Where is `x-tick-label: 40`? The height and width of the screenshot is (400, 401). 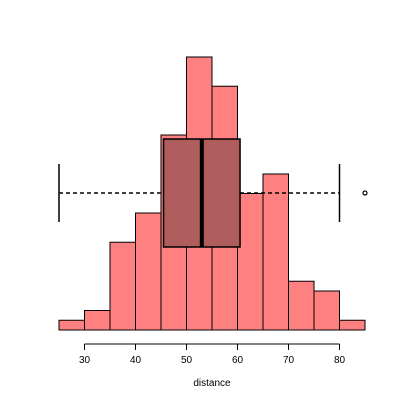
x-tick-label: 40 is located at coordinates (136, 360).